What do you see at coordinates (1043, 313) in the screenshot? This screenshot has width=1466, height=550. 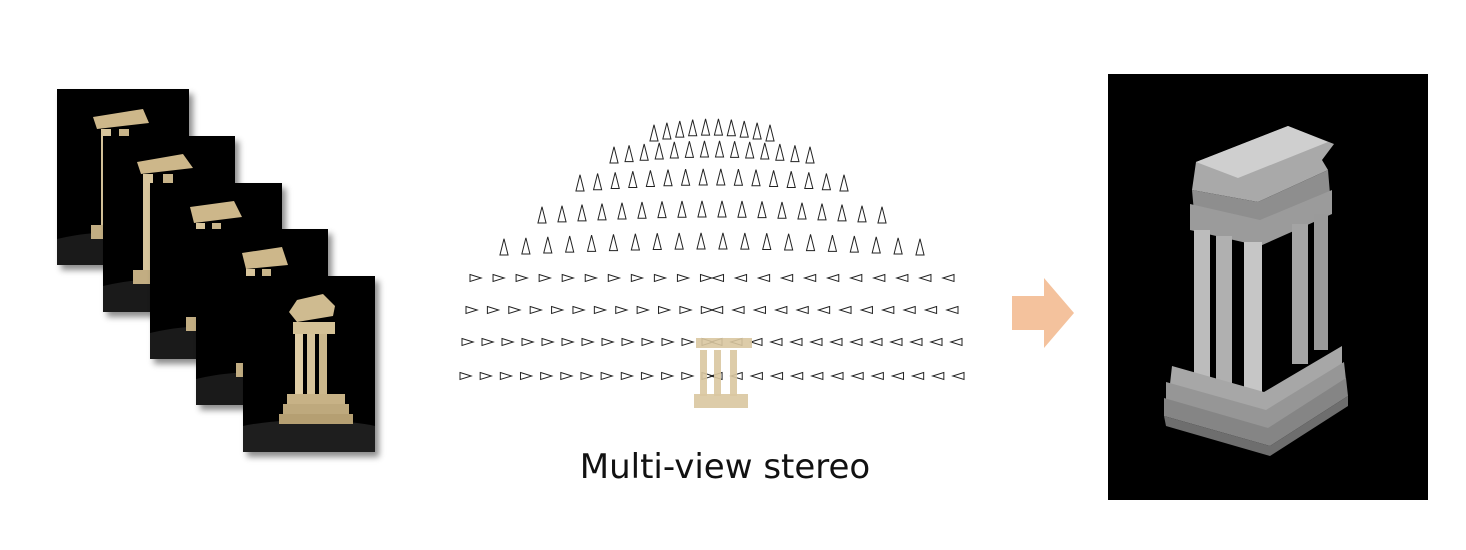 I see `right-arrow-icon` at bounding box center [1043, 313].